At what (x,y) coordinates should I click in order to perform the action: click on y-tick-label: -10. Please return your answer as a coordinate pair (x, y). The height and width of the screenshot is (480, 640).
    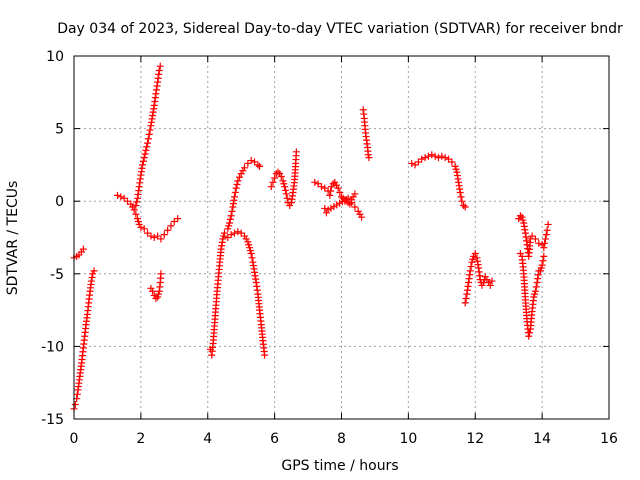
    Looking at the image, I should click on (52, 347).